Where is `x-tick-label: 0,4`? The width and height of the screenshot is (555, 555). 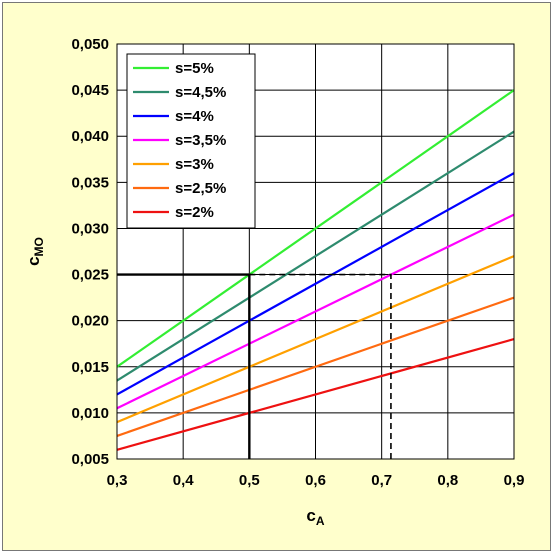 x-tick-label: 0,4 is located at coordinates (184, 480).